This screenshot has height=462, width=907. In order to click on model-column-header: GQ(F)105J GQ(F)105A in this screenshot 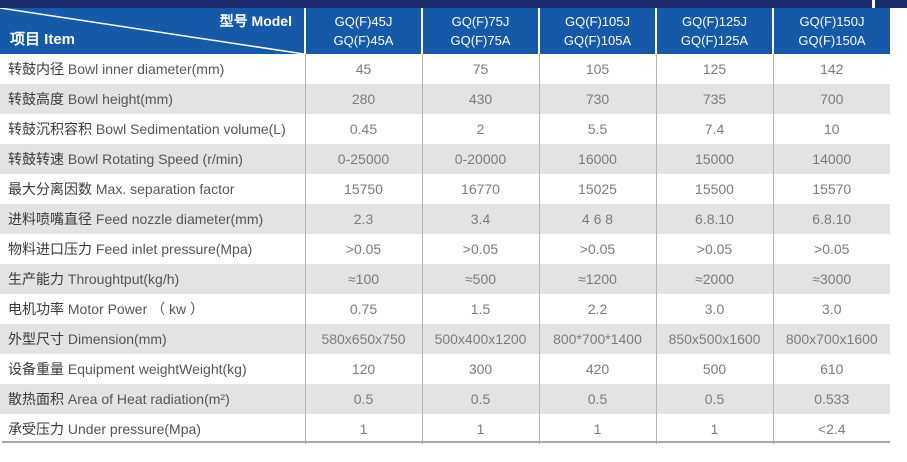, I will do `click(597, 31)`.